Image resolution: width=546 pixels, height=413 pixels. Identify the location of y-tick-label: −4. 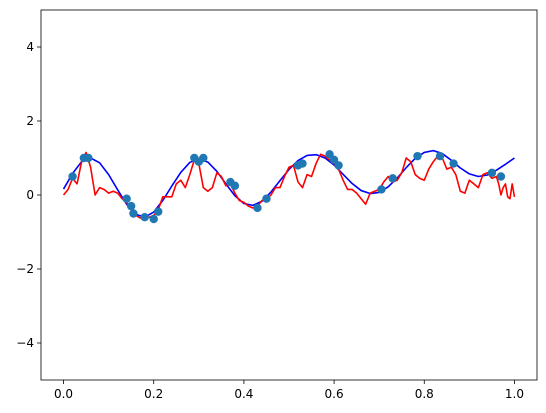
(25, 343).